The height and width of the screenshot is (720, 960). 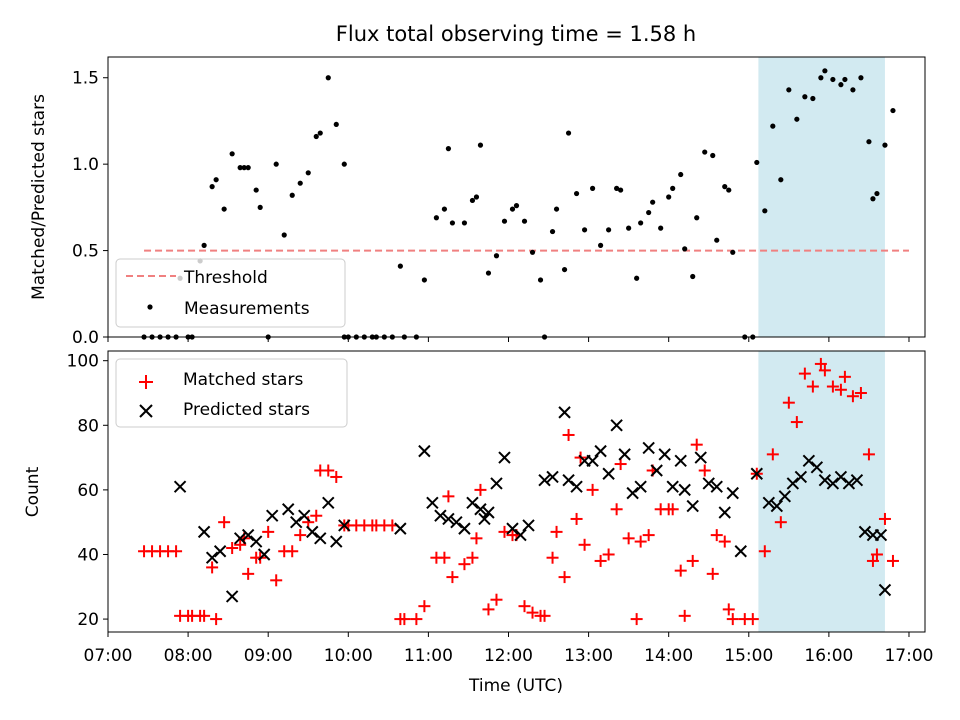 I want to click on top-y-tick-label: 1.0, so click(x=85, y=165).